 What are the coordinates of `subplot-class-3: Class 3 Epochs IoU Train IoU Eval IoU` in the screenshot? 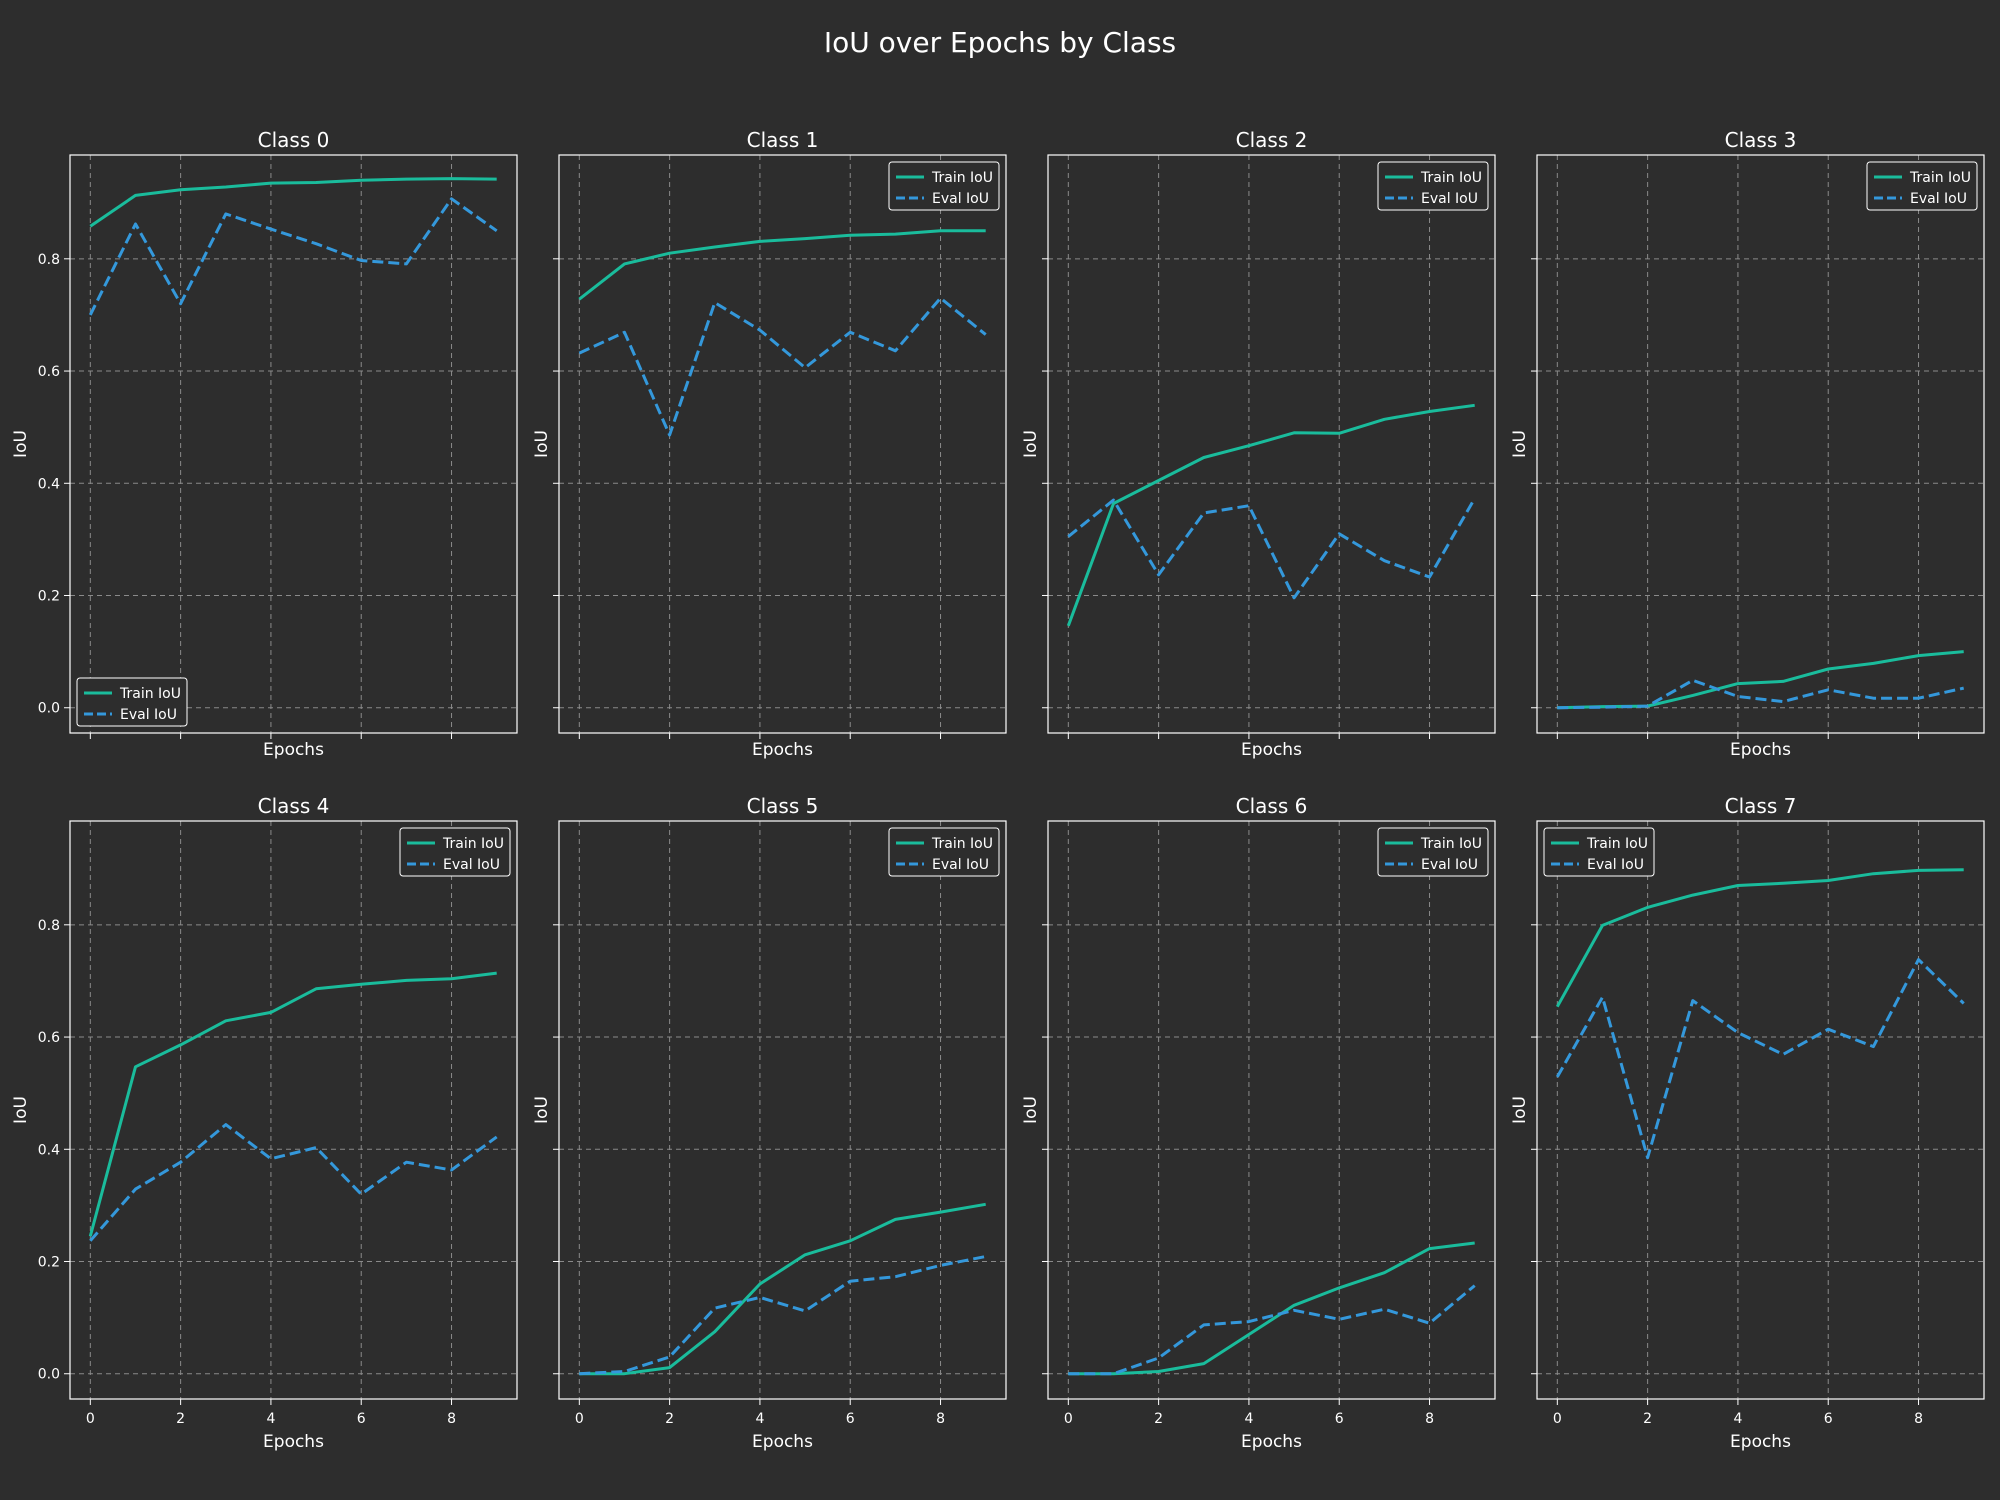 It's located at (1747, 444).